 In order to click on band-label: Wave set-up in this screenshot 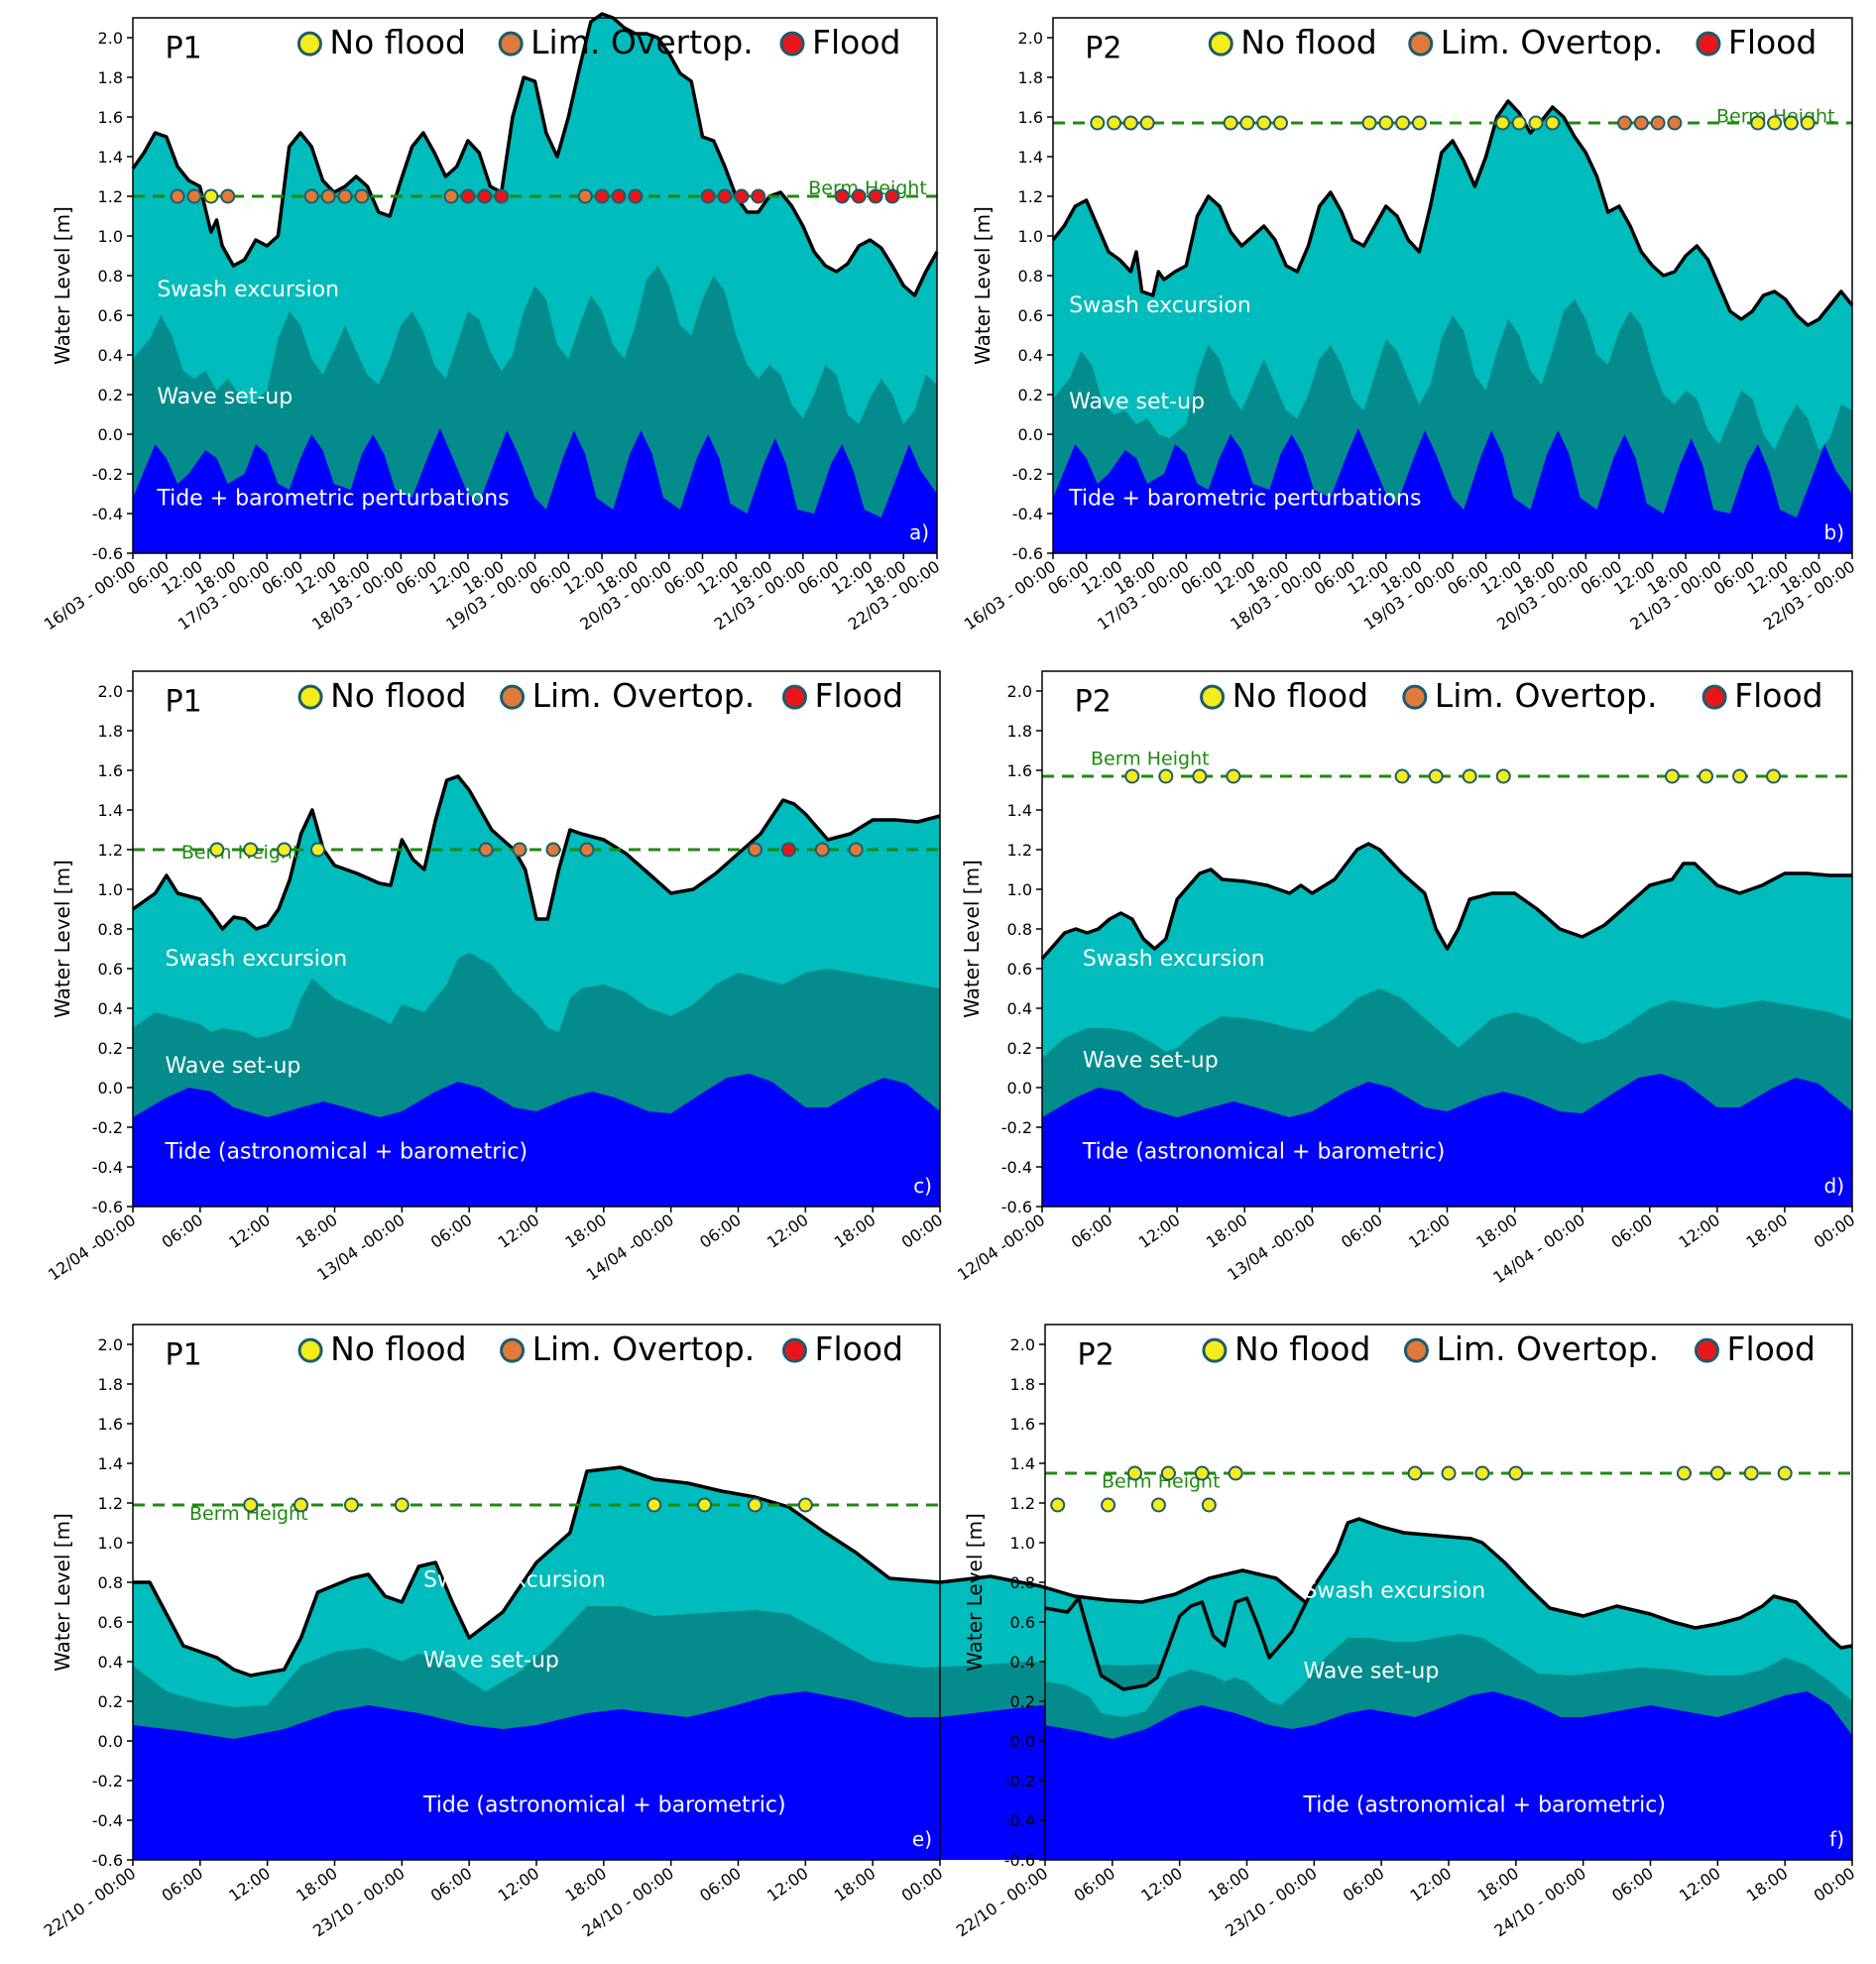, I will do `click(491, 1661)`.